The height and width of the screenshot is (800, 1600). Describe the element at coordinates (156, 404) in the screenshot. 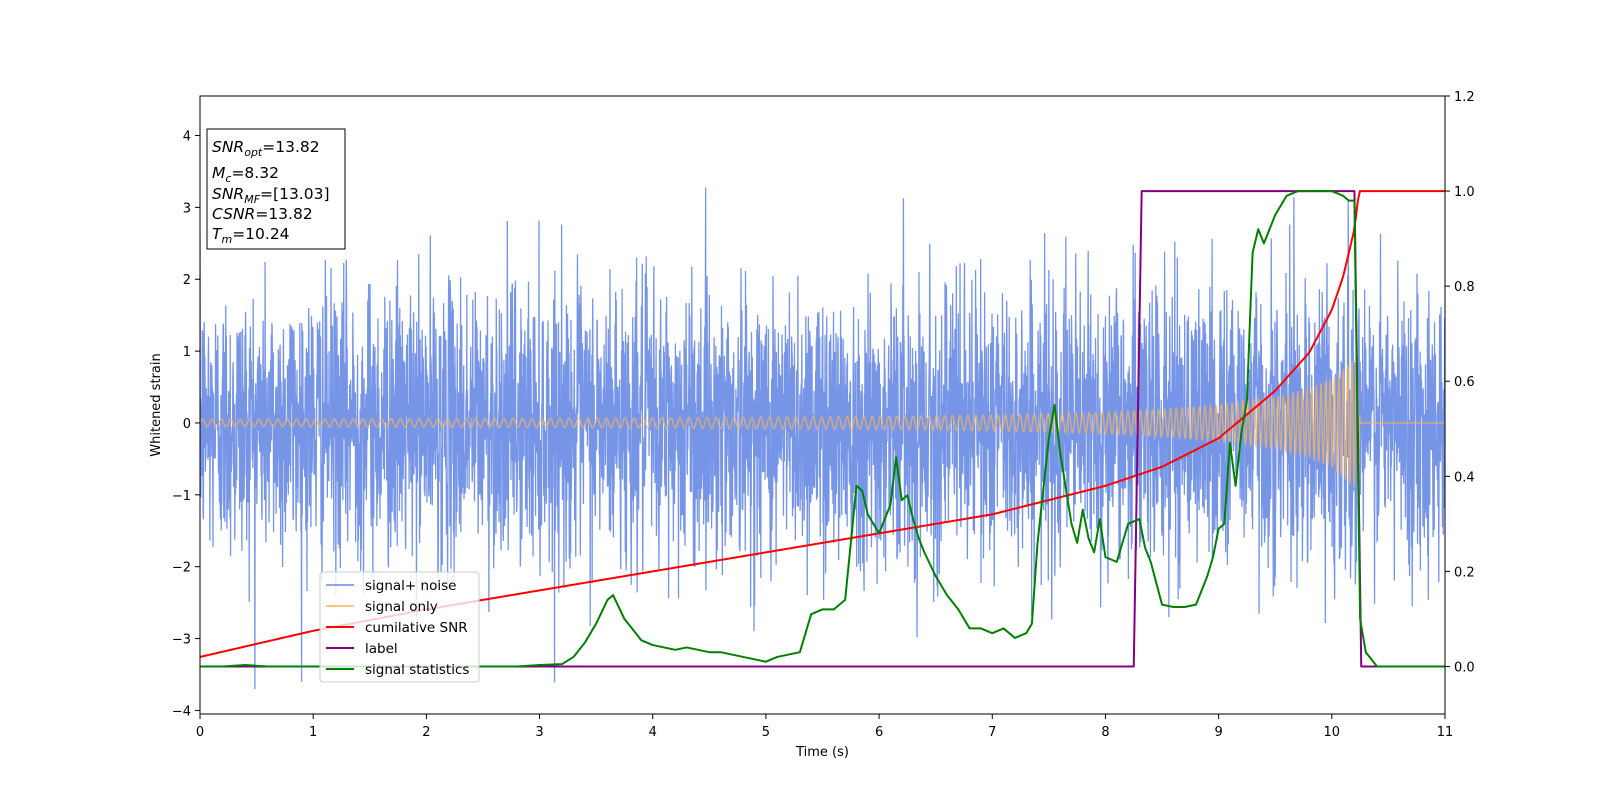

I see `y-axis-label: Whitened strain` at that location.